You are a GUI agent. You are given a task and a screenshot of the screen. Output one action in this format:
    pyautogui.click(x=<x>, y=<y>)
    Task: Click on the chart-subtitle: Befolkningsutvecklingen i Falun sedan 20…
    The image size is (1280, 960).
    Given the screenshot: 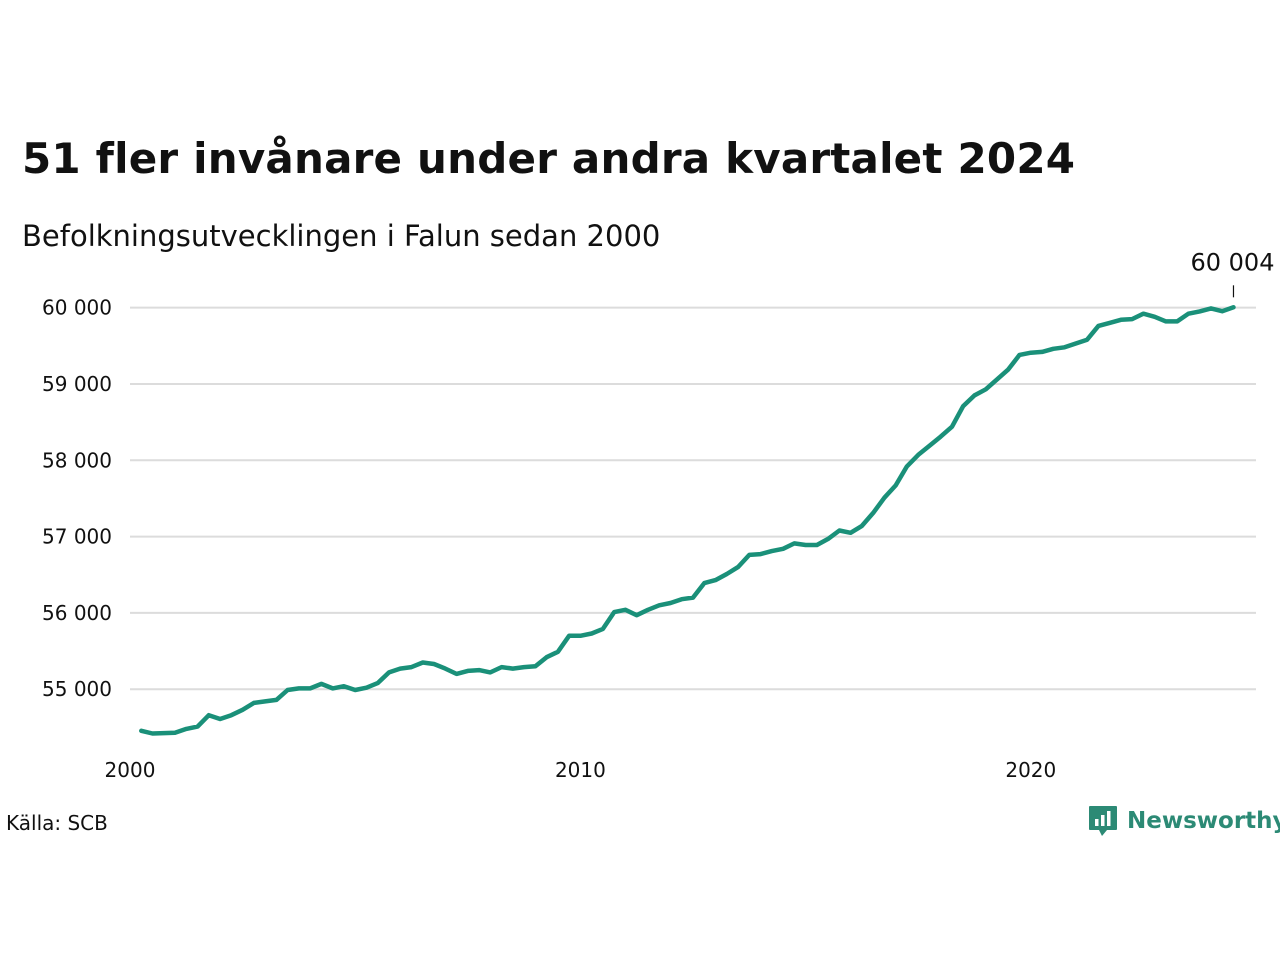 What is the action you would take?
    pyautogui.click(x=341, y=236)
    